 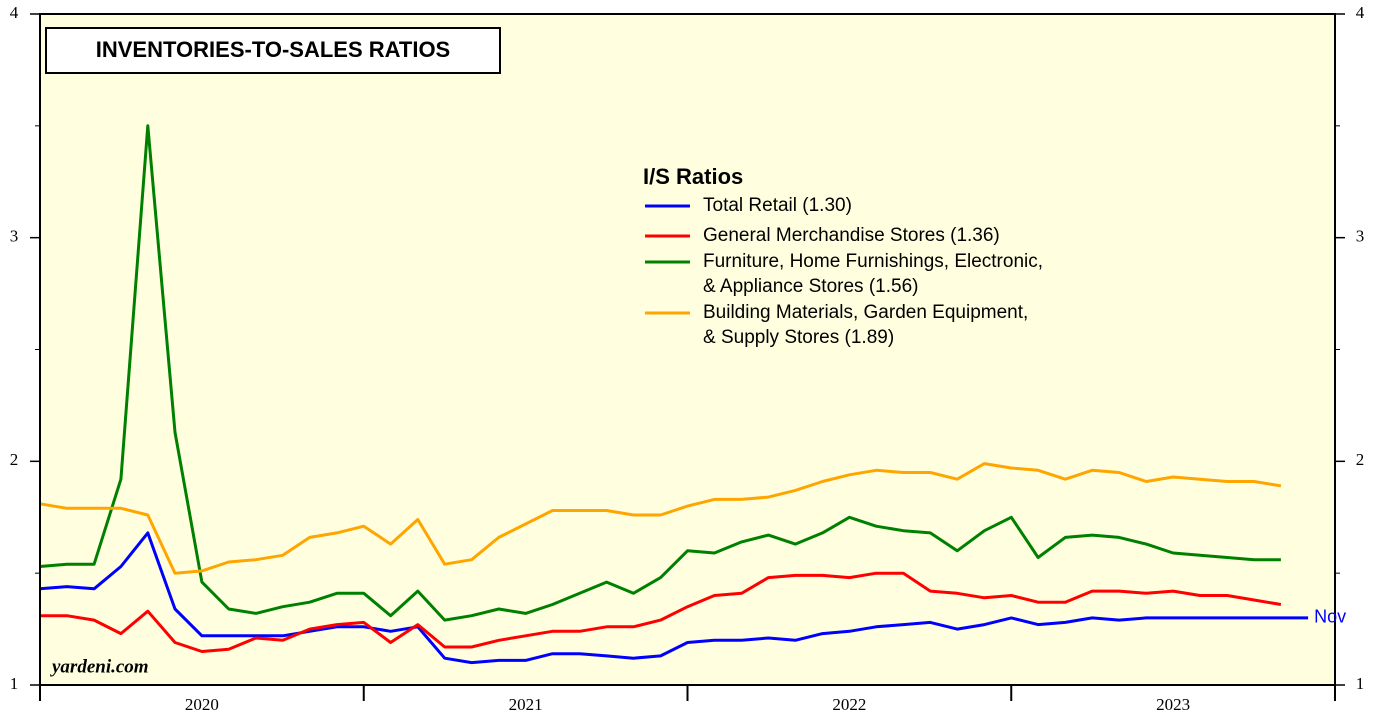 I want to click on y2-tick-label: 4, so click(x=1360, y=12).